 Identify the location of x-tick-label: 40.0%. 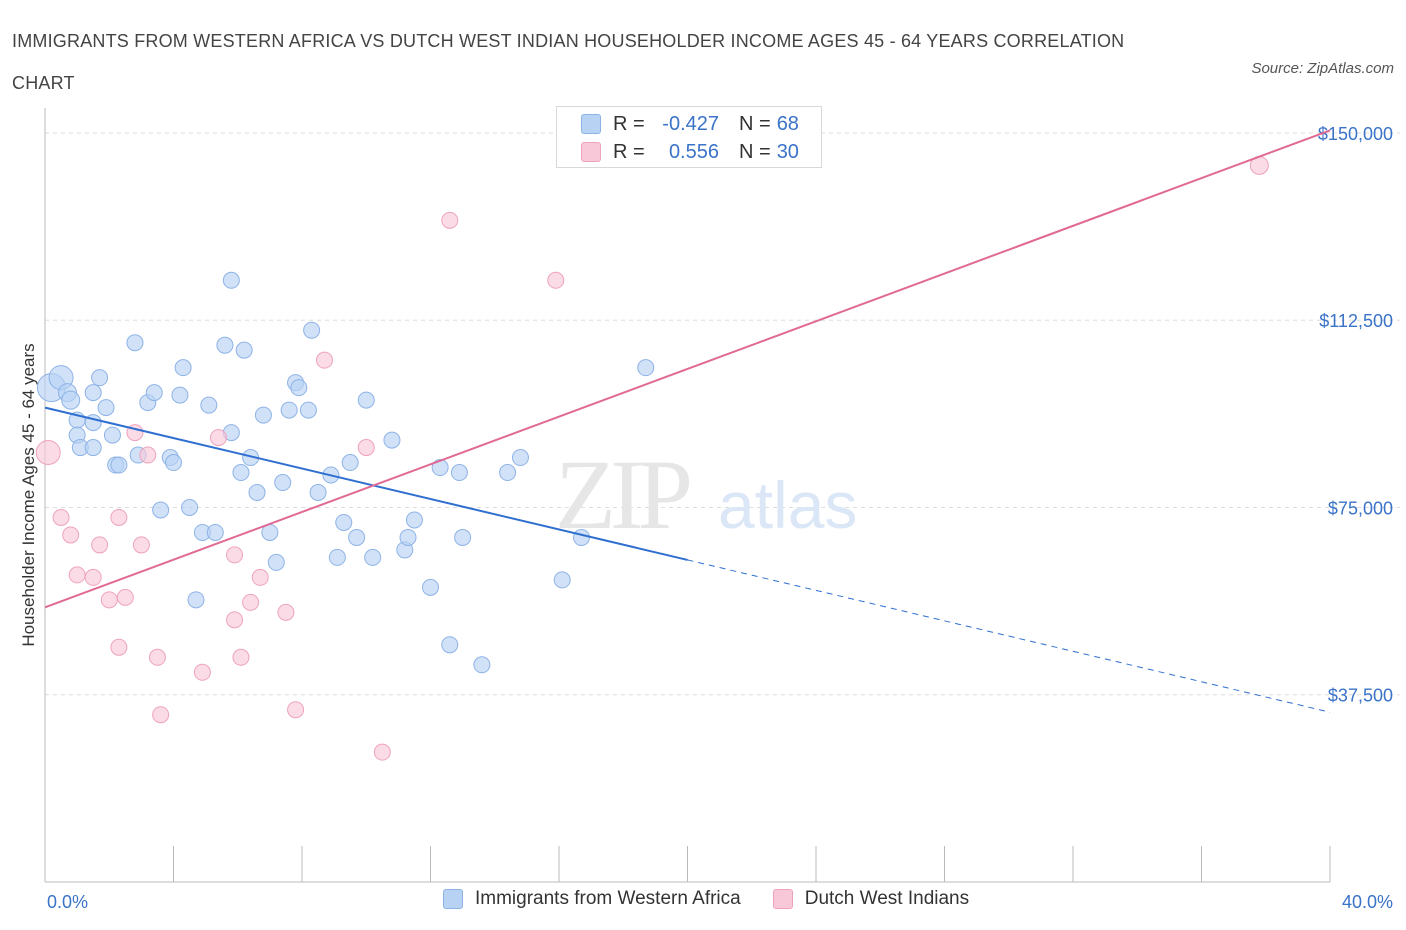
(1367, 902).